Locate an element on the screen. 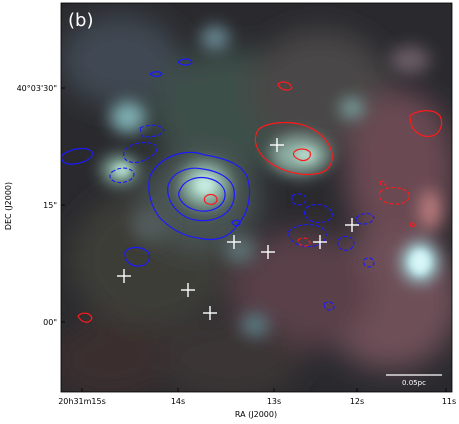 Image resolution: width=459 pixels, height=424 pixels. blue-contour-outer is located at coordinates (199, 196).